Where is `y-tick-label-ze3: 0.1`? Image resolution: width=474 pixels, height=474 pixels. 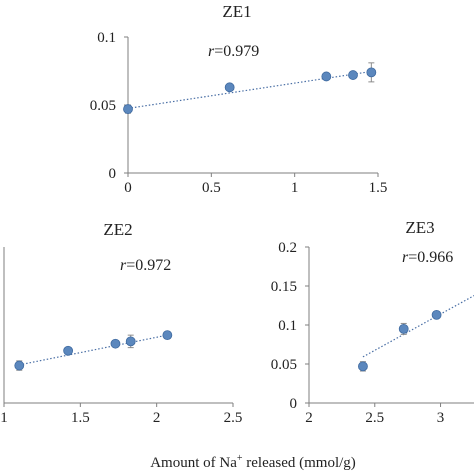
y-tick-label-ze3: 0.1 is located at coordinates (287, 326).